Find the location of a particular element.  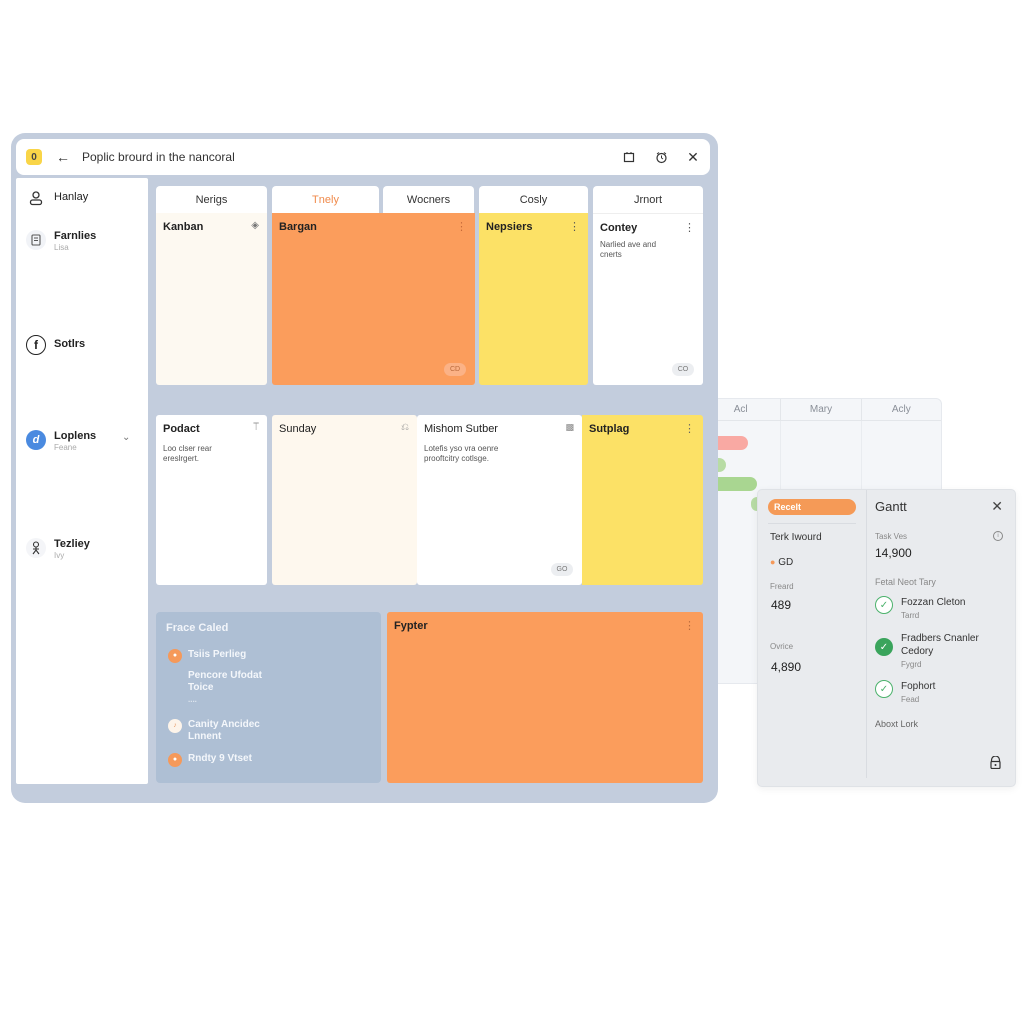

filter-item: ● Tsiis Perlieg is located at coordinates (207, 656).